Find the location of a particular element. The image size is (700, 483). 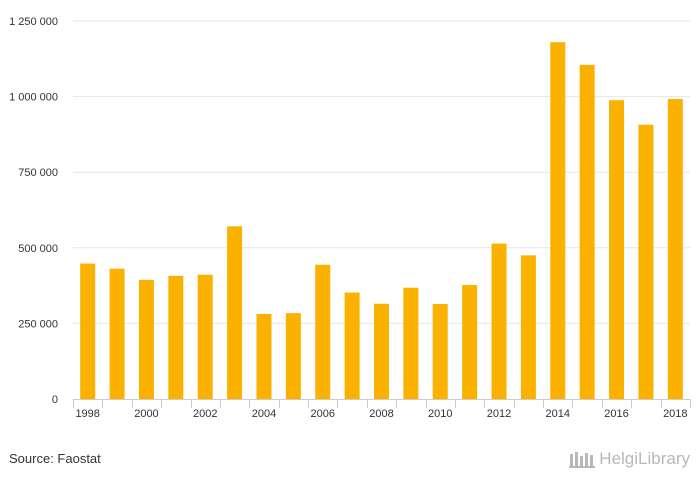

y-tick-label: 1 250 000 is located at coordinates (33, 22).